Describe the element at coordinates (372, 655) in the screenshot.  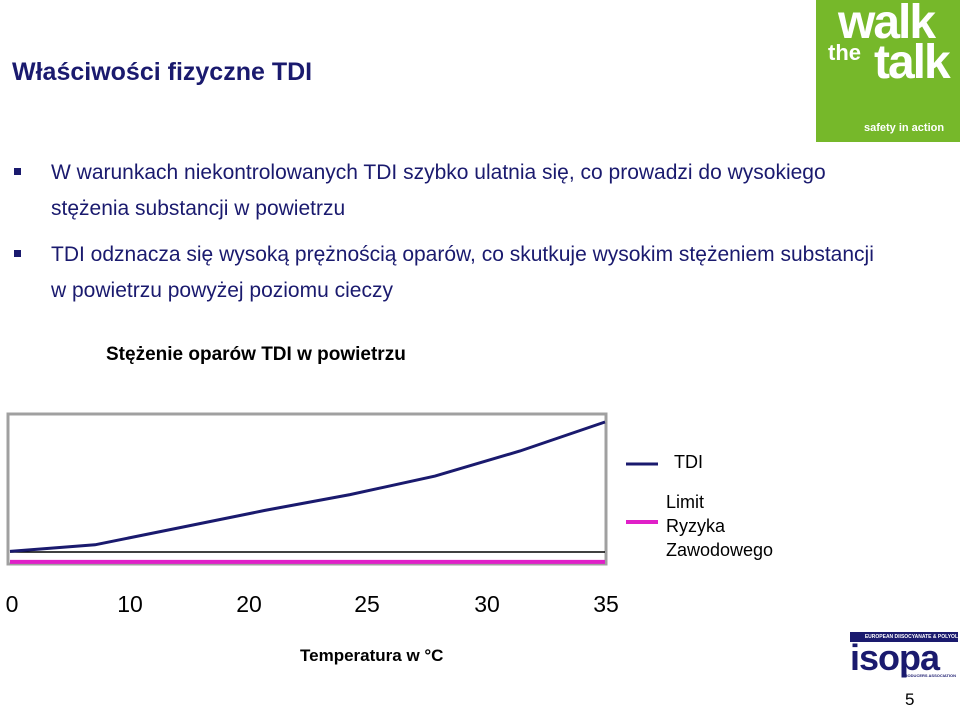
I see `x-axis-label: Temperatura w °C` at that location.